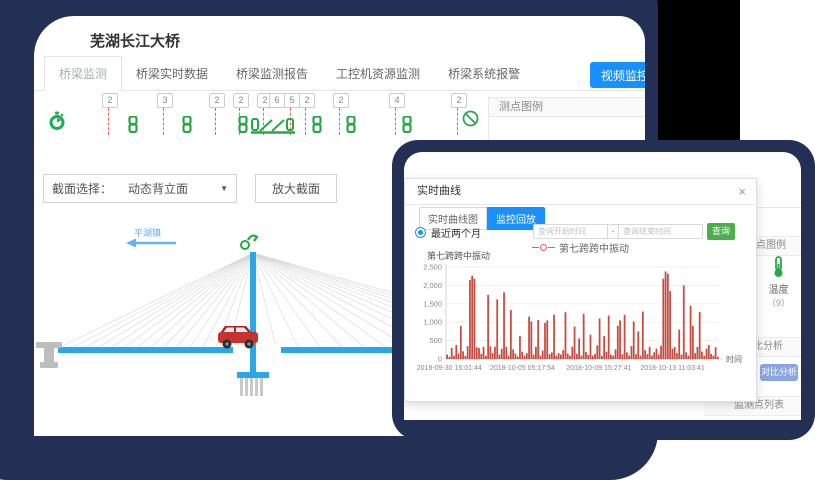  I want to click on video-monitor-button: 视频监控, so click(617, 75).